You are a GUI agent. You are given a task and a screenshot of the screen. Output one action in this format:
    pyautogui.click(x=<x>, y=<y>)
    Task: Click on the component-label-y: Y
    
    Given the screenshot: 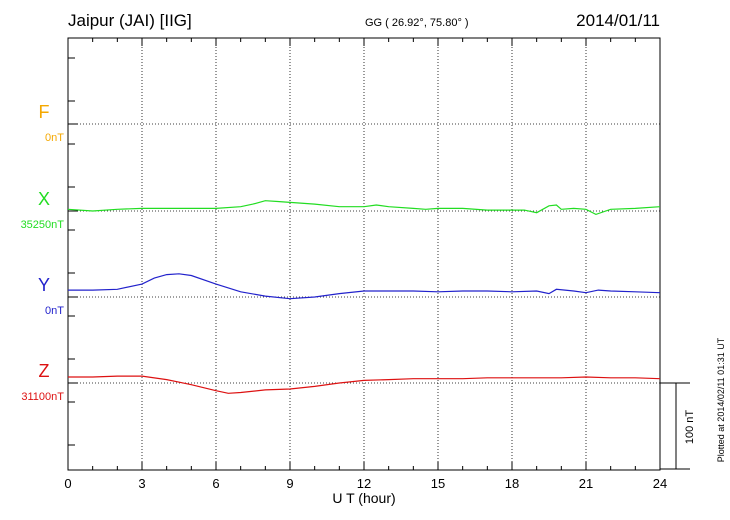 What is the action you would take?
    pyautogui.click(x=44, y=285)
    